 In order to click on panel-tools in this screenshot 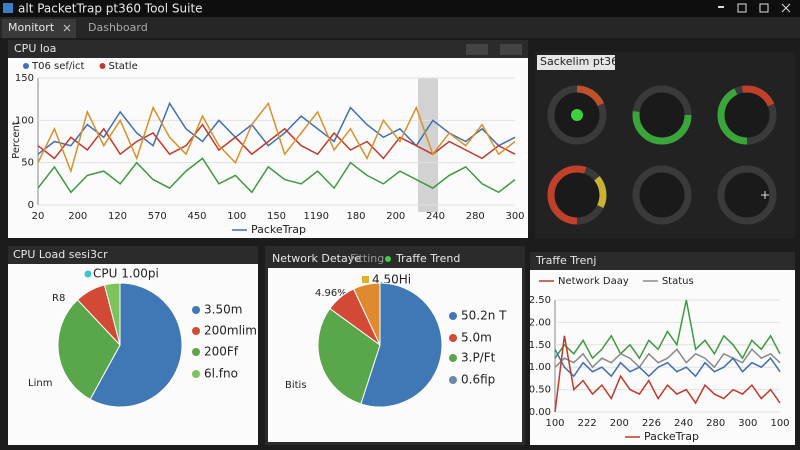, I will do `click(477, 49)`.